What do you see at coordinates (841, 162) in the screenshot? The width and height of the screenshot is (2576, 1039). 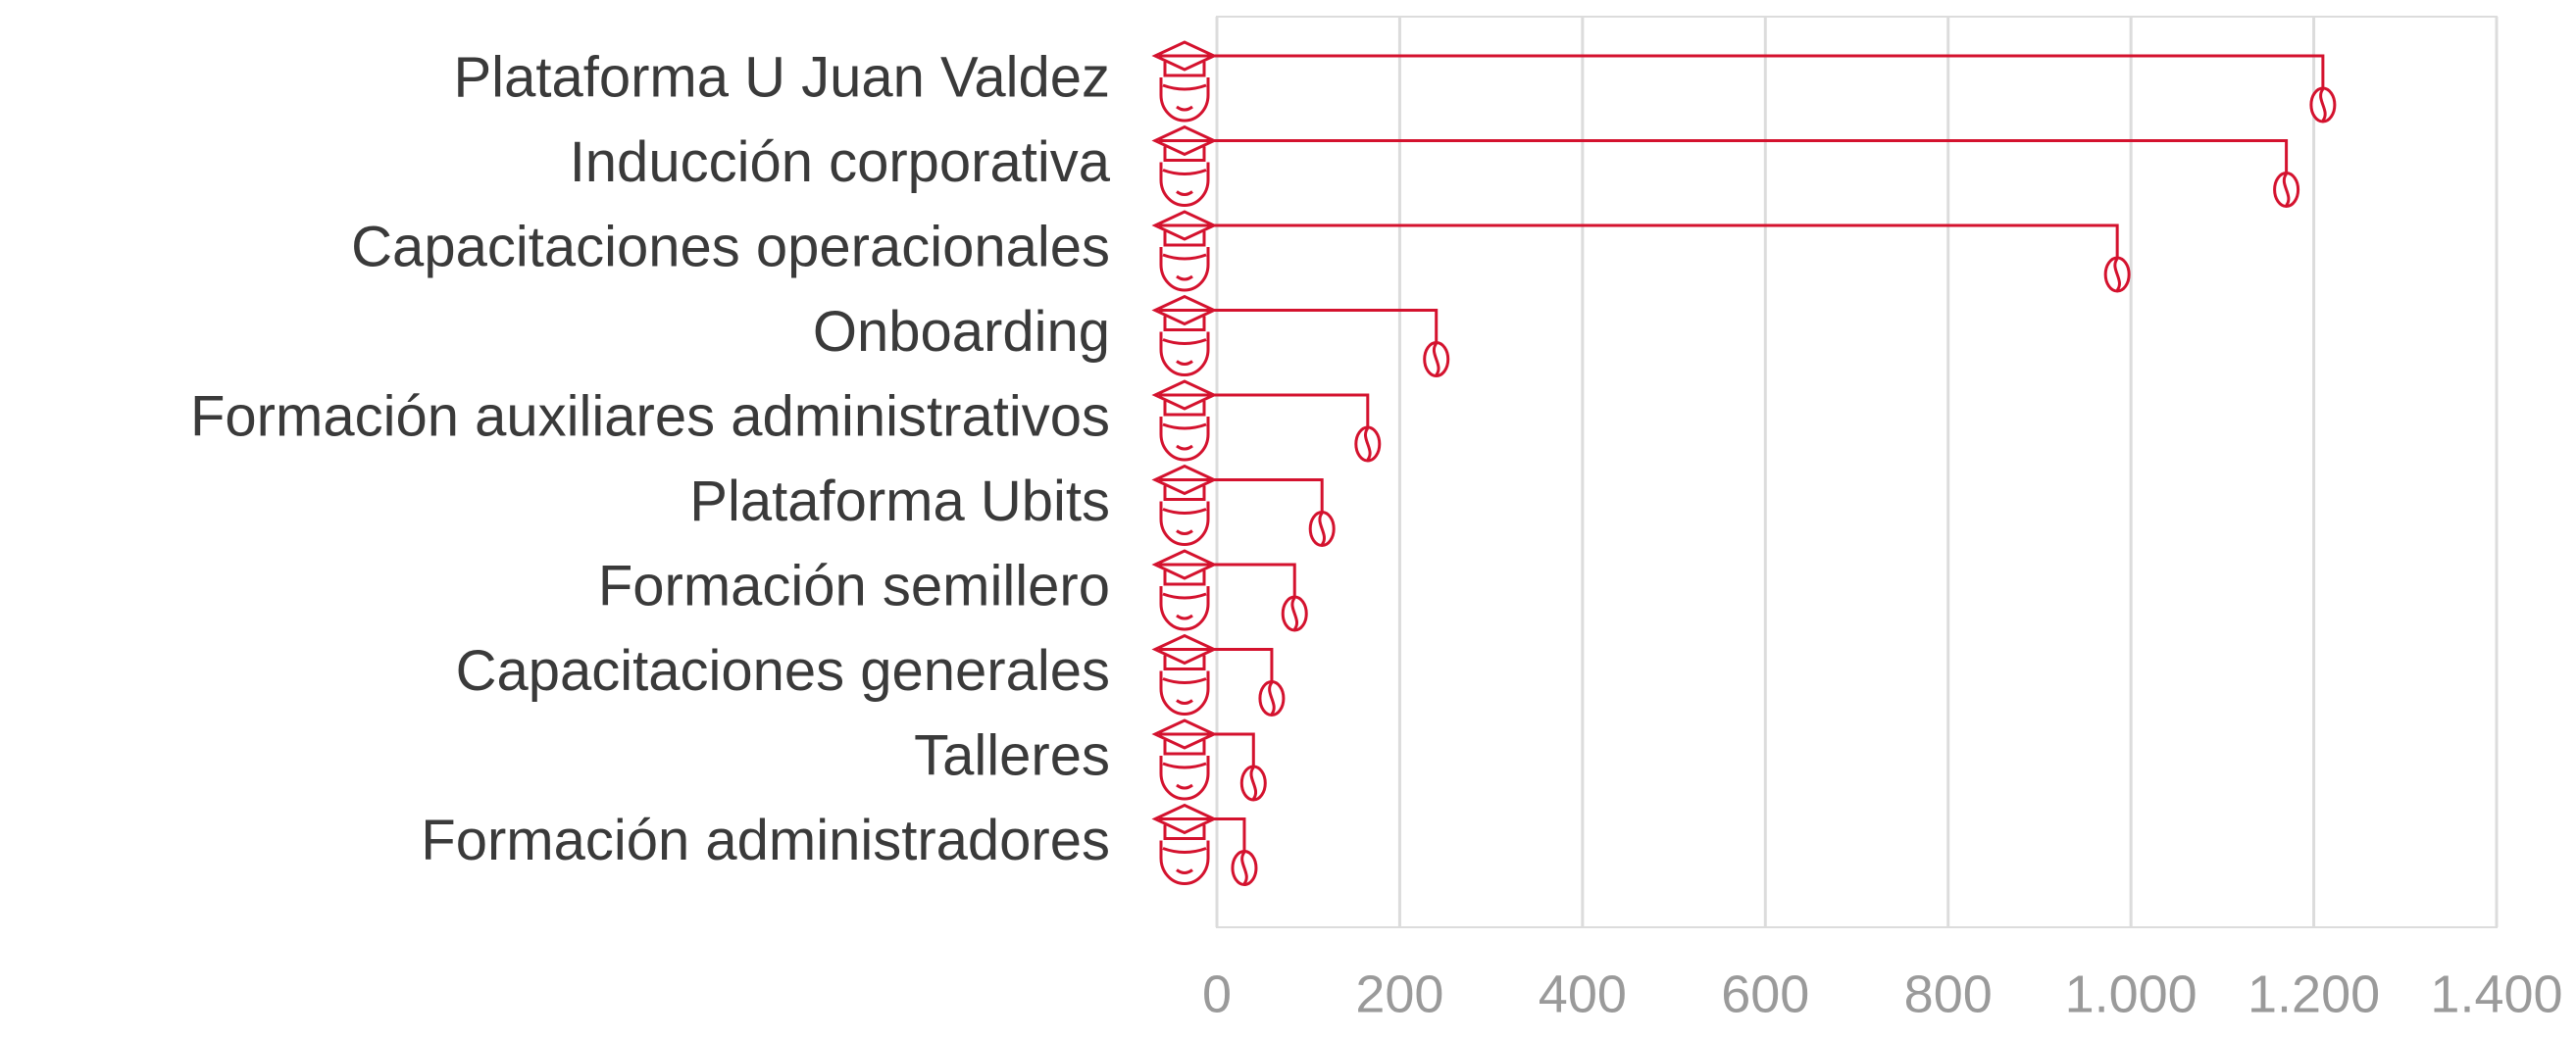 I see `category-label: Inducción corporativa` at bounding box center [841, 162].